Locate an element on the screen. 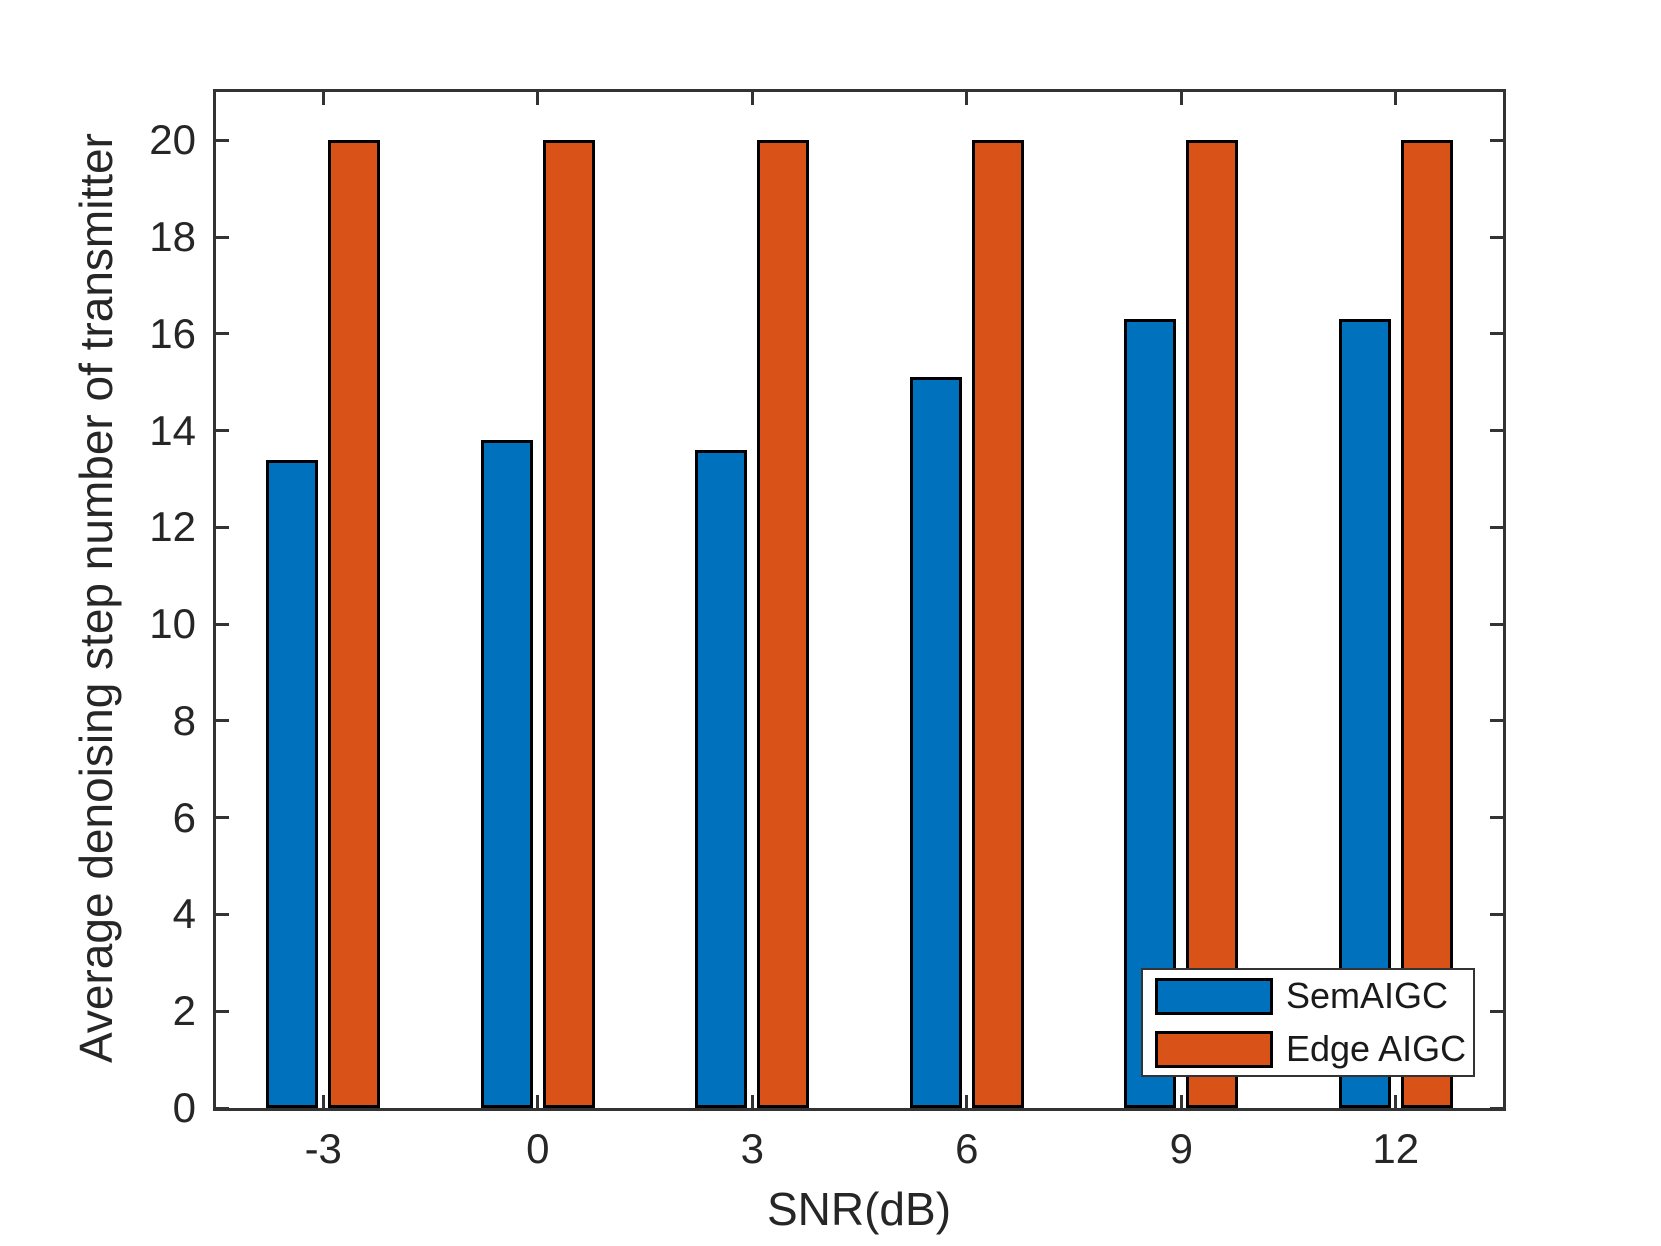  x-tick-label: 12 is located at coordinates (1396, 1148).